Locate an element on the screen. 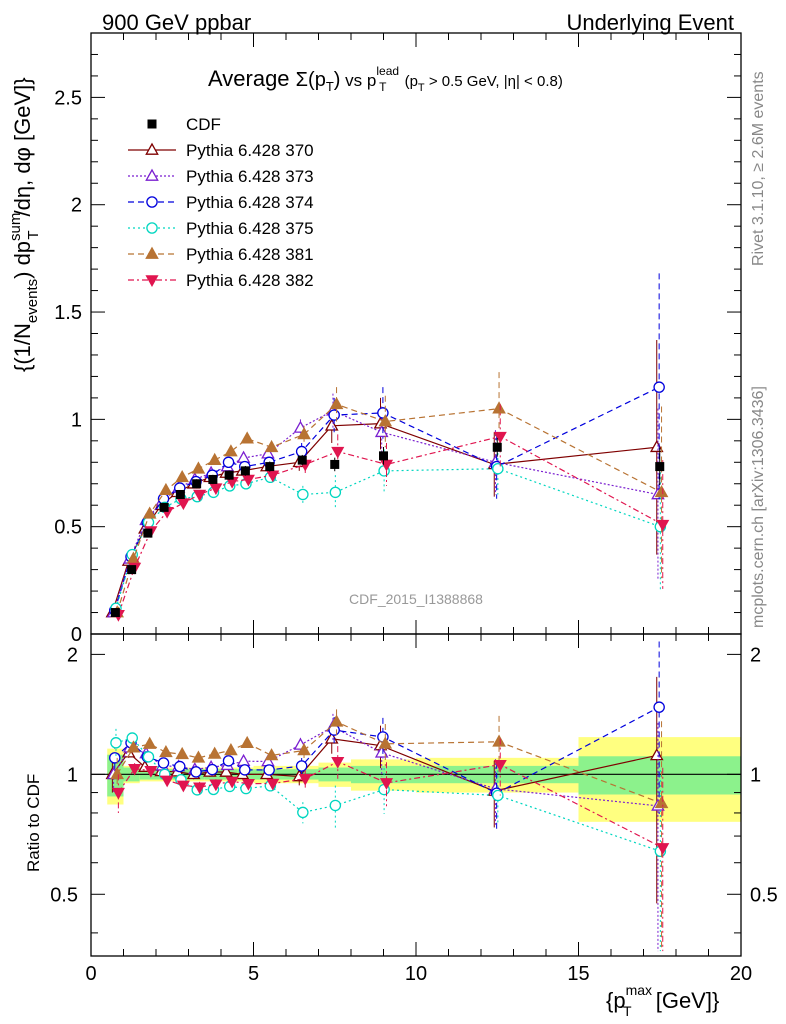 Image resolution: width=786 pixels, height=1024 pixels. mcplots-label: mcplots.cern.ch [arXiv:1306.3436] is located at coordinates (758, 507).